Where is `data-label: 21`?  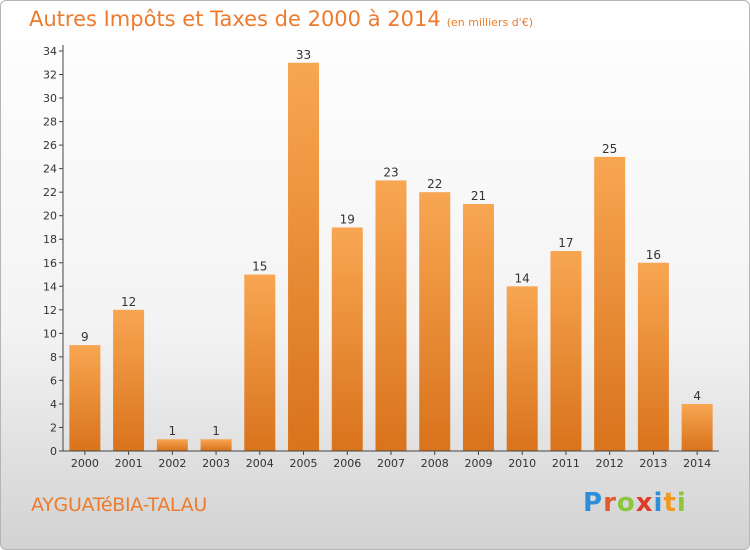
data-label: 21 is located at coordinates (478, 196).